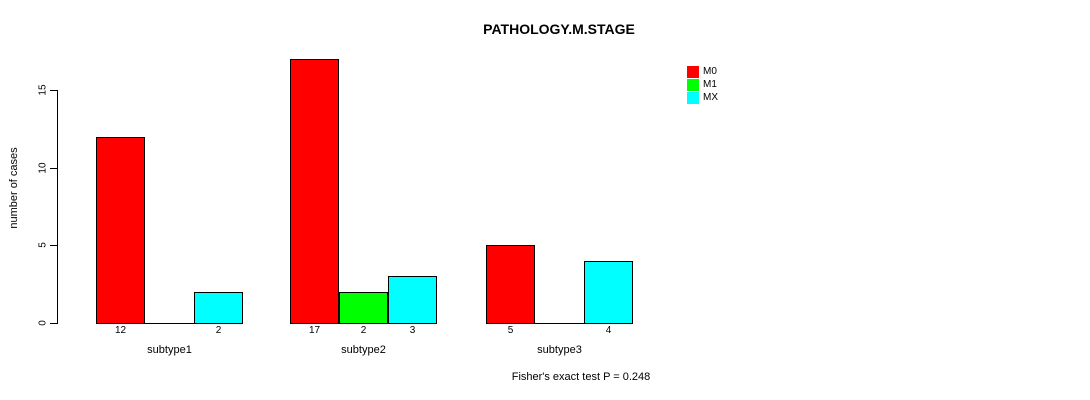  What do you see at coordinates (581, 377) in the screenshot?
I see `annotation-caption: Fisher's exact test P = 0.248` at bounding box center [581, 377].